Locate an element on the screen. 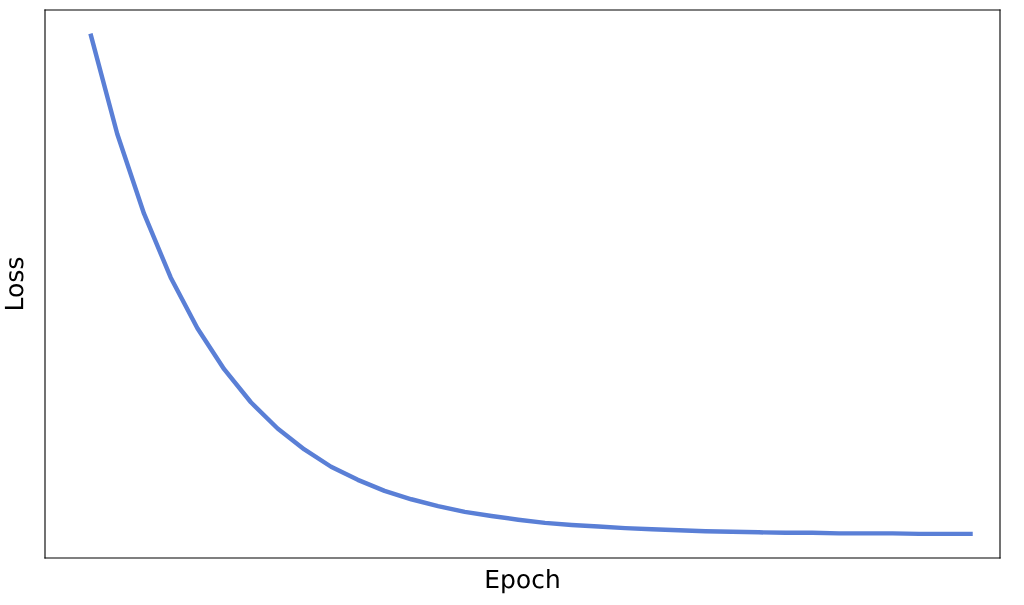 Image resolution: width=1024 pixels, height=605 pixels. y-axis-title: Loss is located at coordinates (14, 283).